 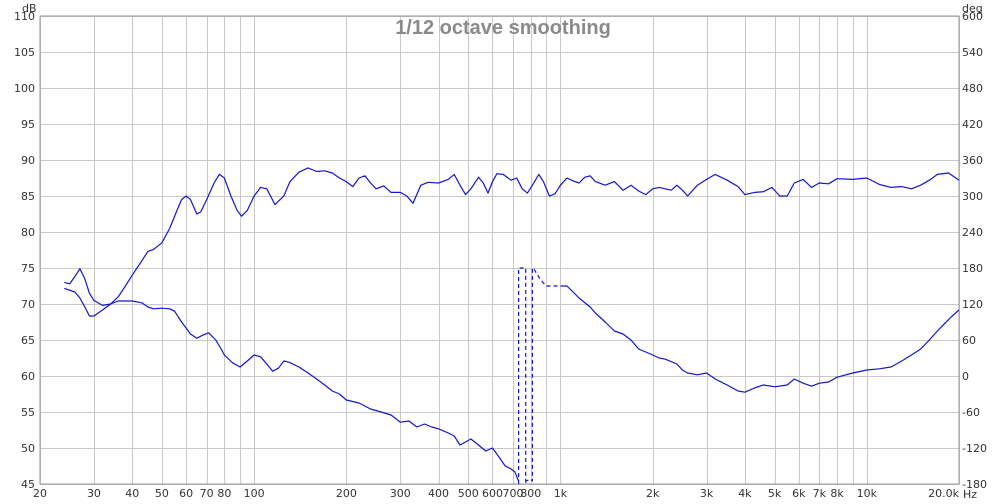 What do you see at coordinates (28, 448) in the screenshot?
I see `y-left-tick-label-12: 50` at bounding box center [28, 448].